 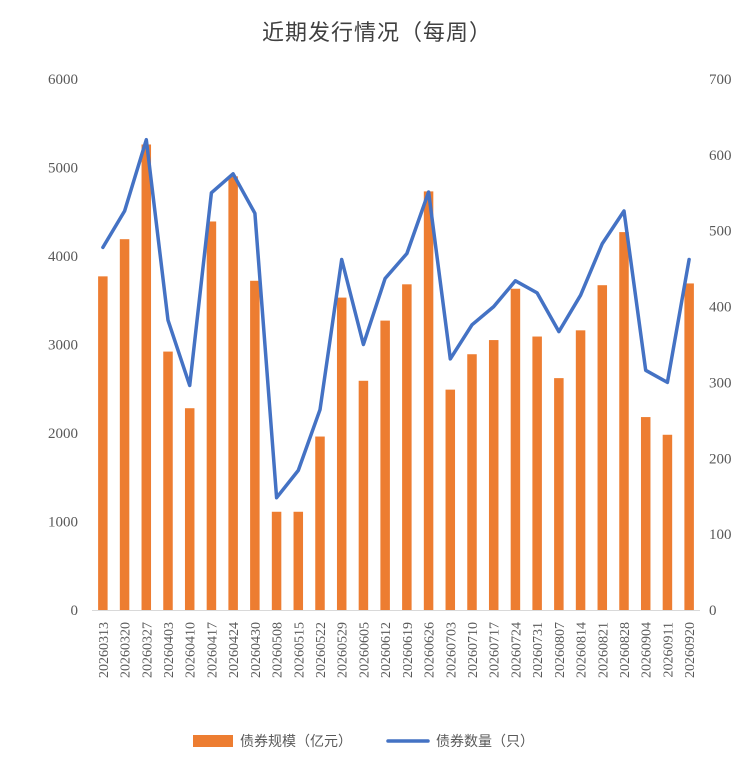 What do you see at coordinates (191, 650) in the screenshot?
I see `x-tick-label: 20260410` at bounding box center [191, 650].